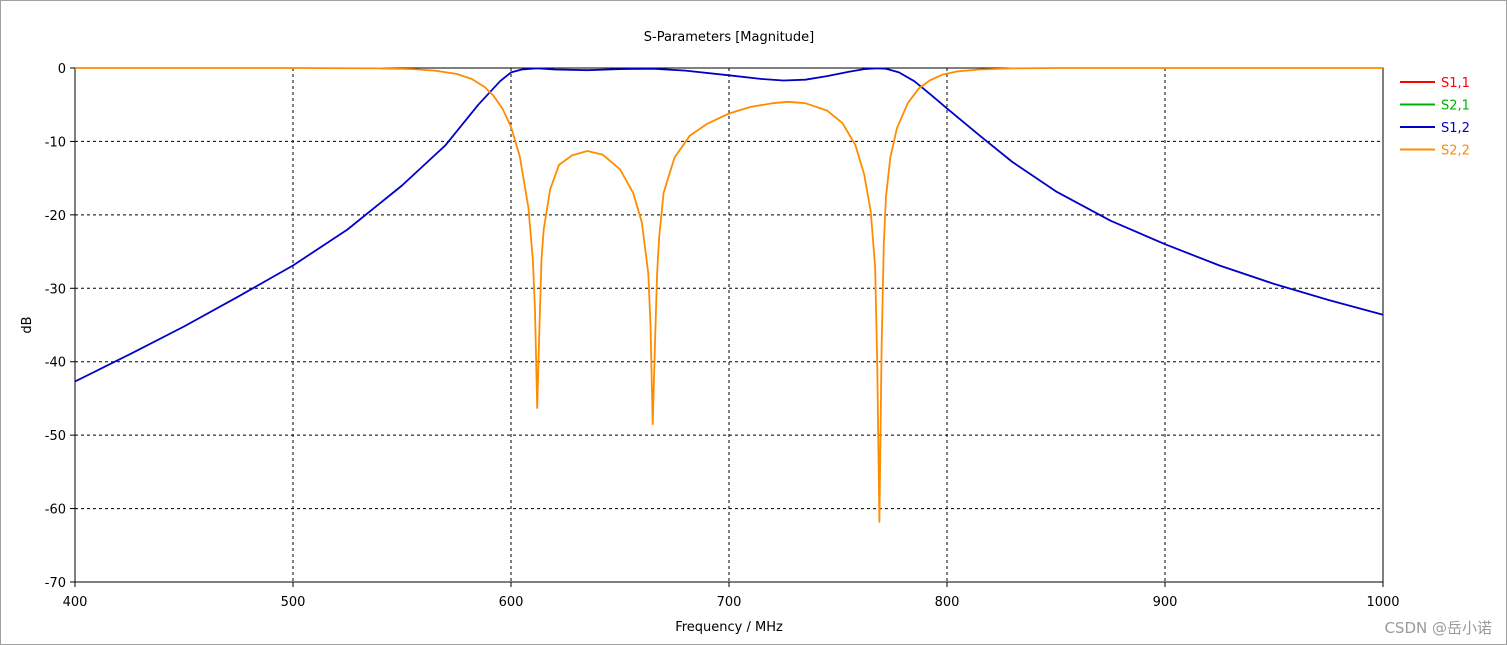 The image size is (1507, 645). What do you see at coordinates (55, 583) in the screenshot?
I see `y-tick-label: -70` at bounding box center [55, 583].